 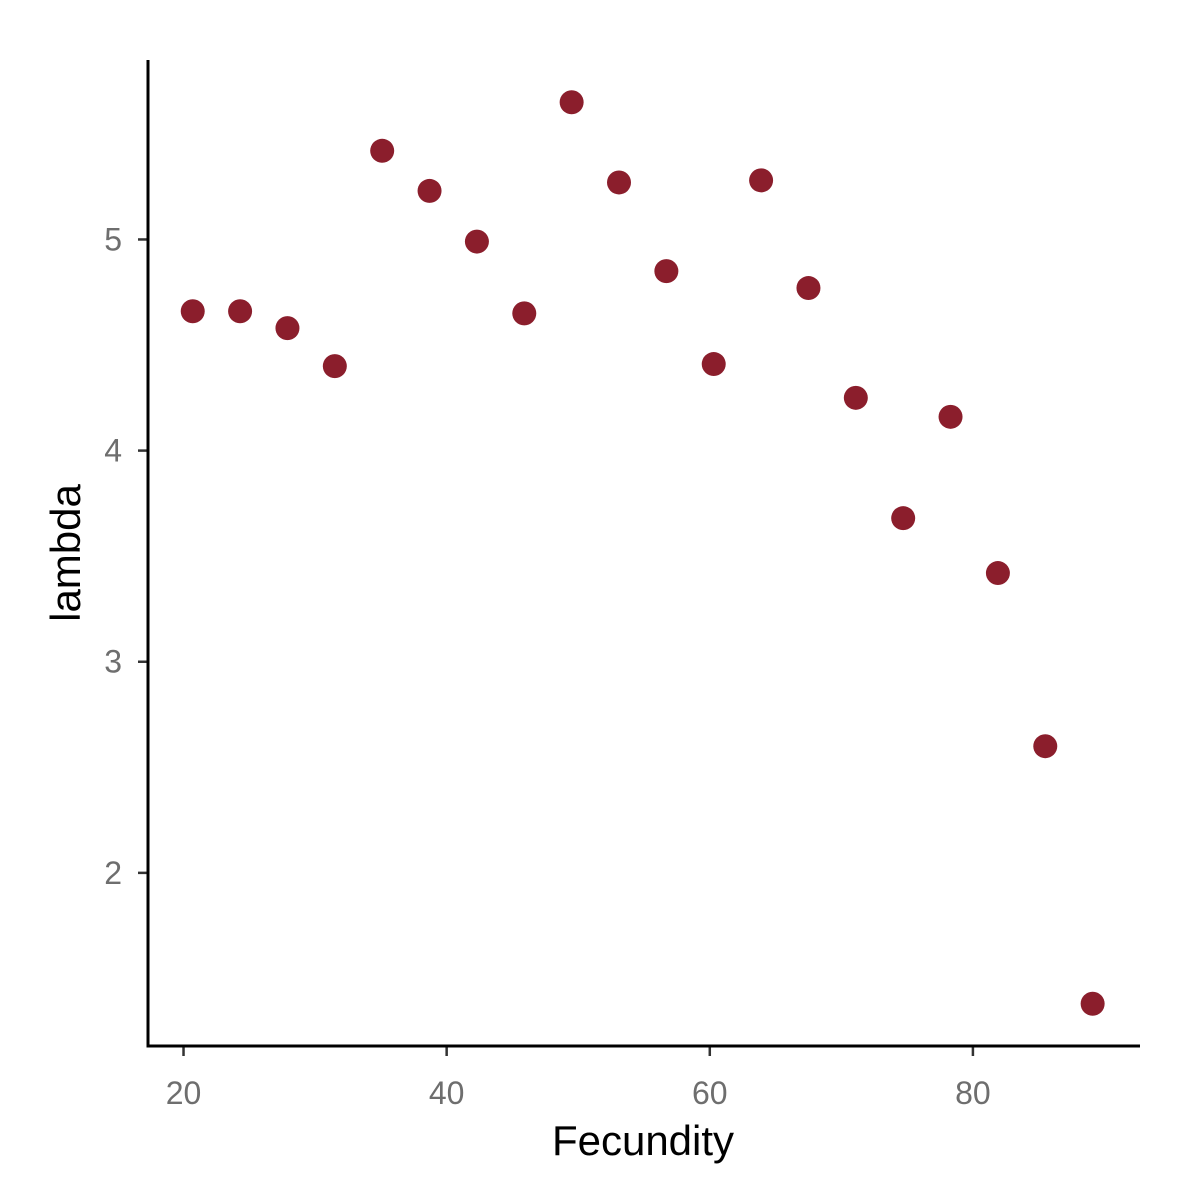 I want to click on y-axis-title: lambda, so click(x=65, y=552).